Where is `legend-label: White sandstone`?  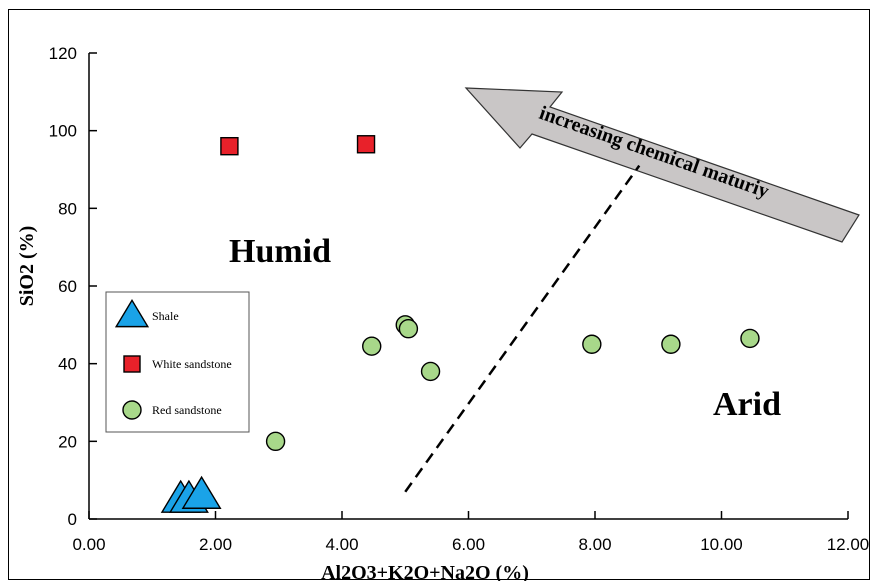
legend-label: White sandstone is located at coordinates (192, 364).